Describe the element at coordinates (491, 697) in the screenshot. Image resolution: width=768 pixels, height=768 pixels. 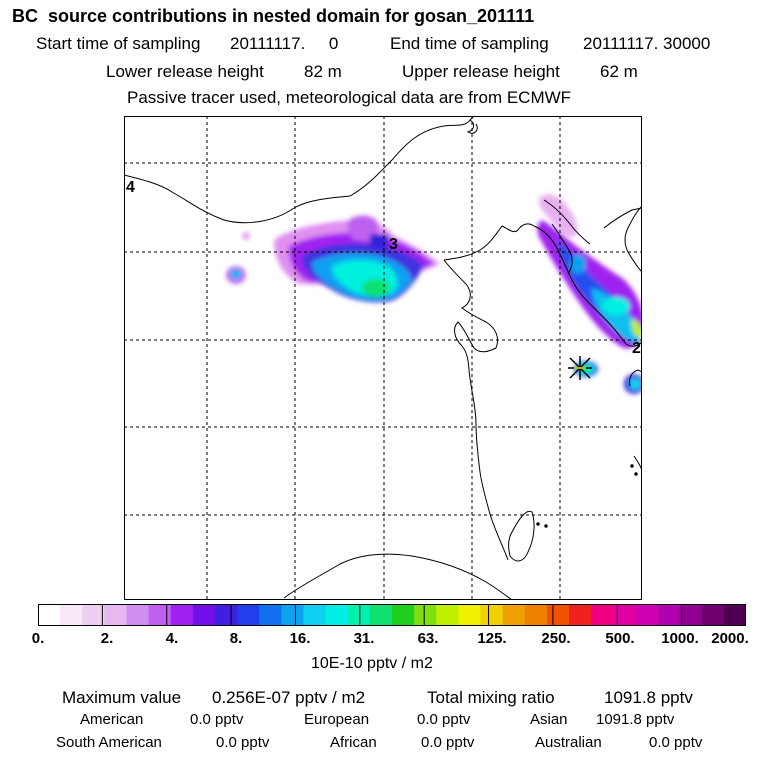
I see `total-mixing-label: Total mixing ratio` at that location.